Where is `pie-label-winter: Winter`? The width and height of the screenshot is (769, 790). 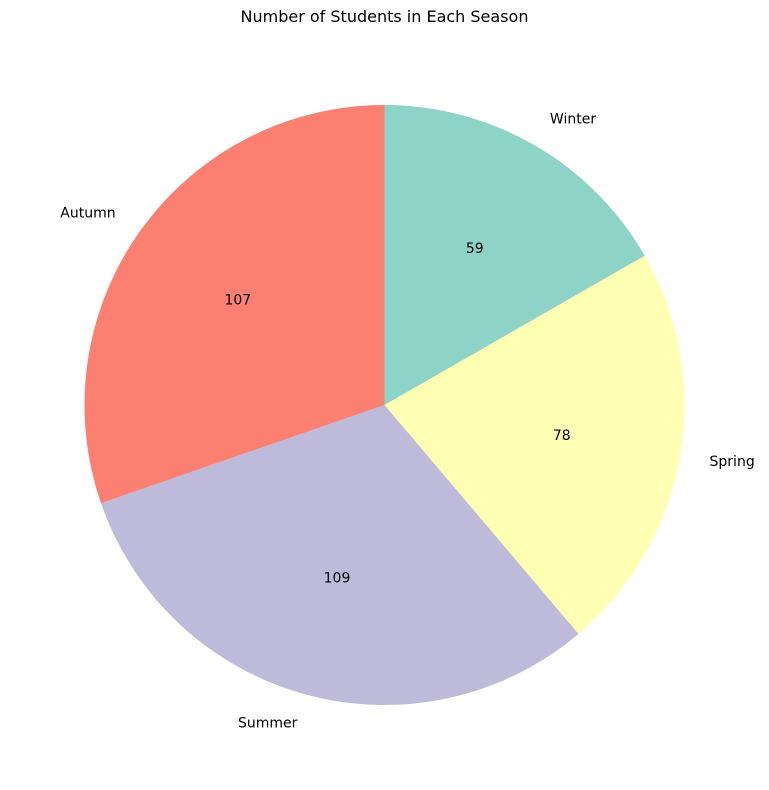 pie-label-winter: Winter is located at coordinates (573, 119).